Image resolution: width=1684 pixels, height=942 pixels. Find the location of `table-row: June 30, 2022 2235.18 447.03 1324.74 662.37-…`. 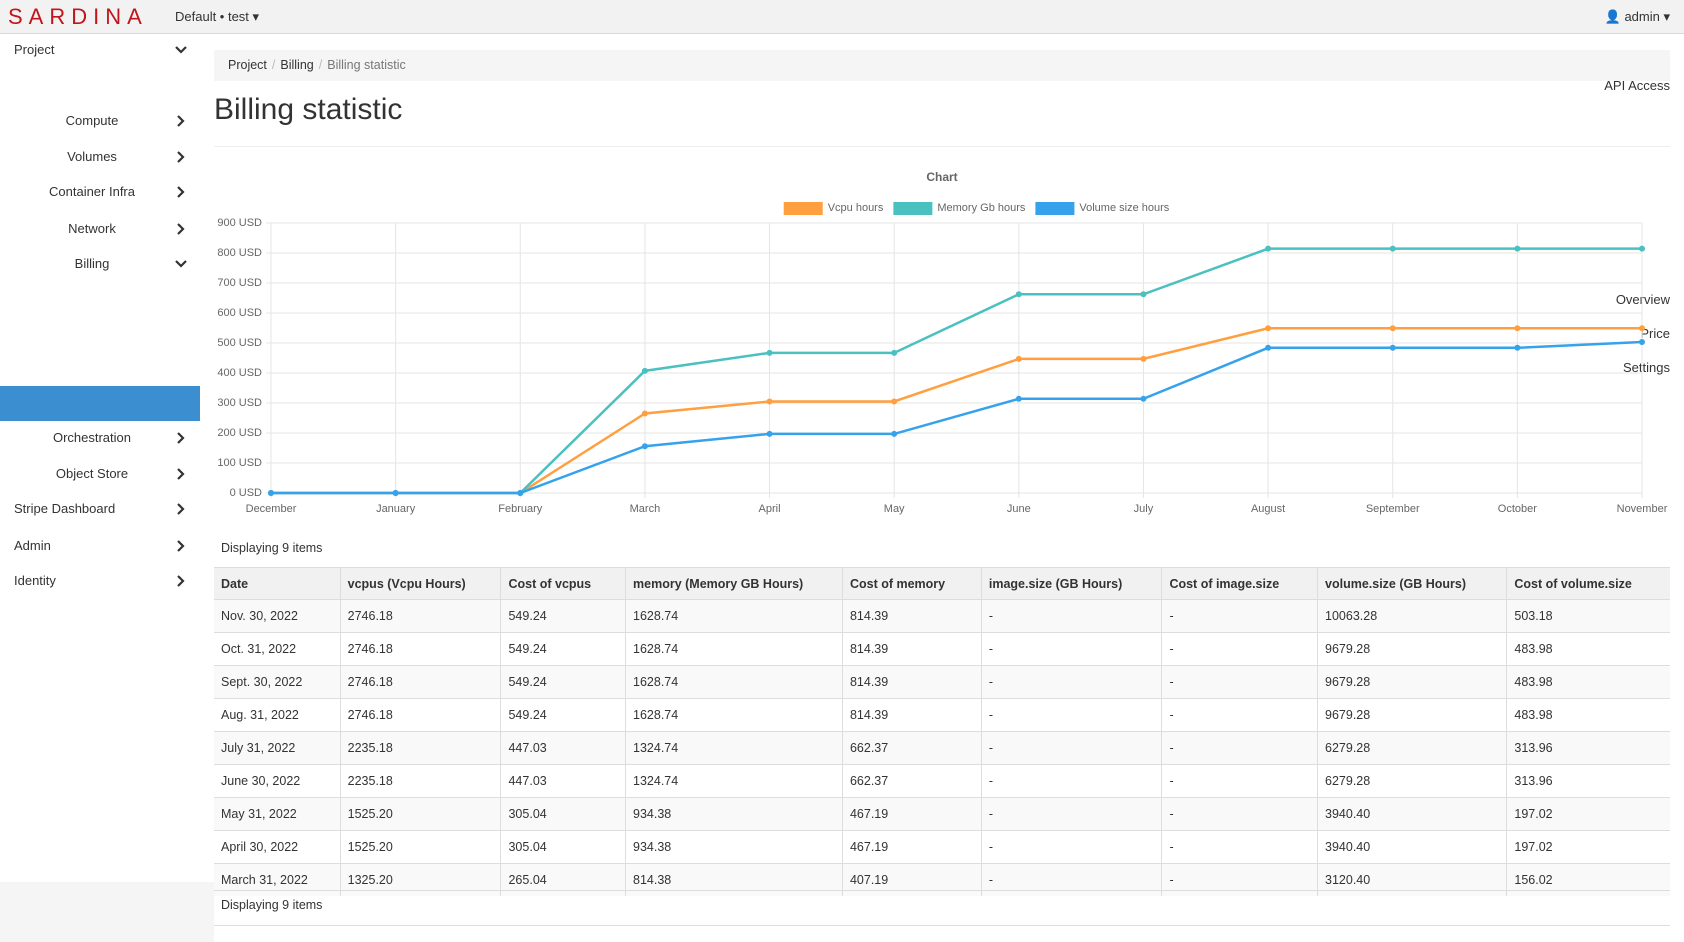

table-row: June 30, 2022 2235.18 447.03 1324.74 662.37-… is located at coordinates (942, 781).